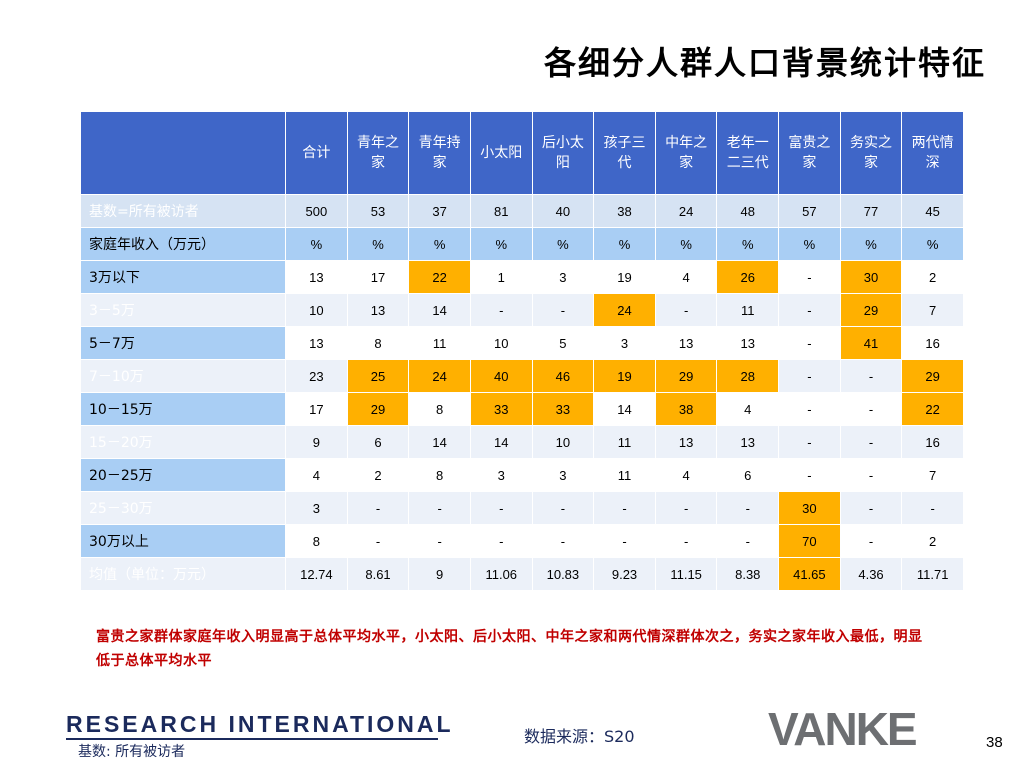  I want to click on row-label: 20－25万, so click(183, 475).